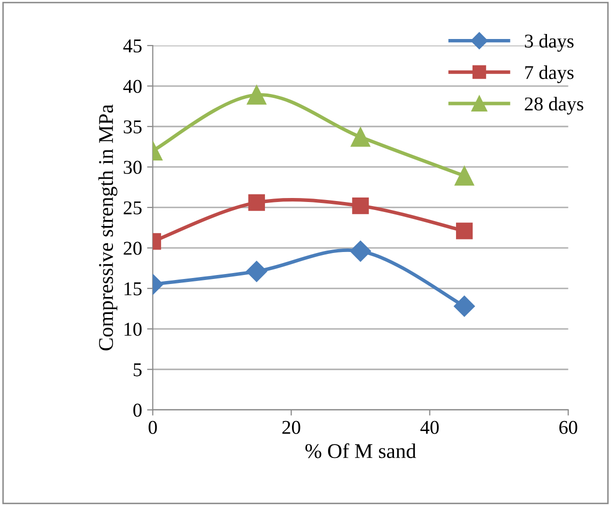 The height and width of the screenshot is (506, 611). Describe the element at coordinates (133, 329) in the screenshot. I see `y-tick-label: 10` at that location.